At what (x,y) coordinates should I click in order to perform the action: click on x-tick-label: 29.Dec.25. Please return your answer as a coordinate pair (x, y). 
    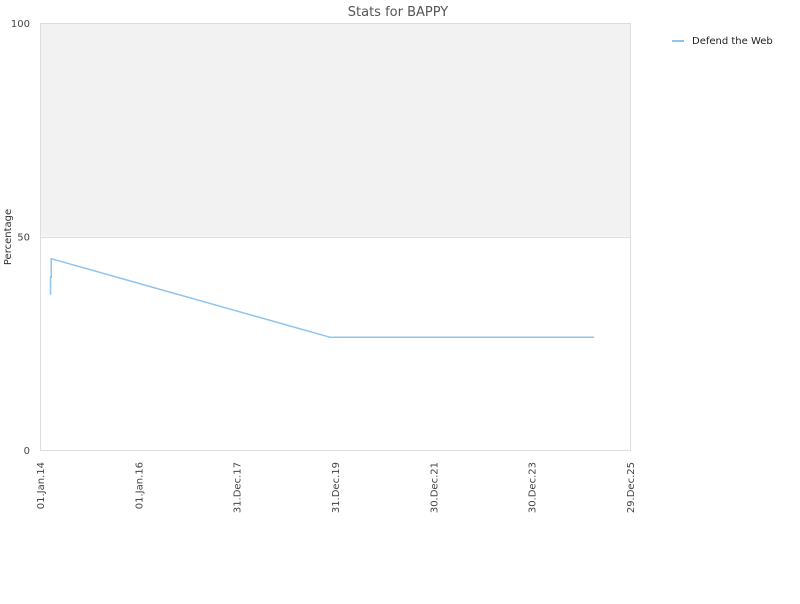
    Looking at the image, I should click on (631, 487).